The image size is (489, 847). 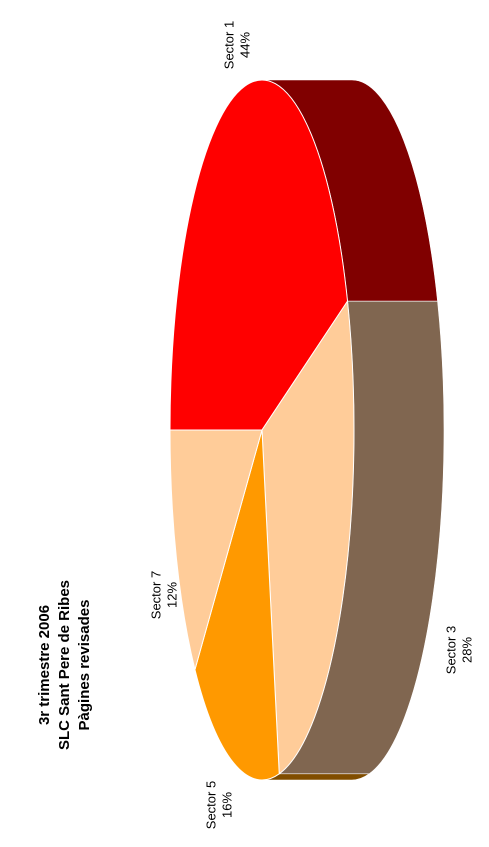 What do you see at coordinates (228, 45) in the screenshot?
I see `slice-label: Sector 1` at bounding box center [228, 45].